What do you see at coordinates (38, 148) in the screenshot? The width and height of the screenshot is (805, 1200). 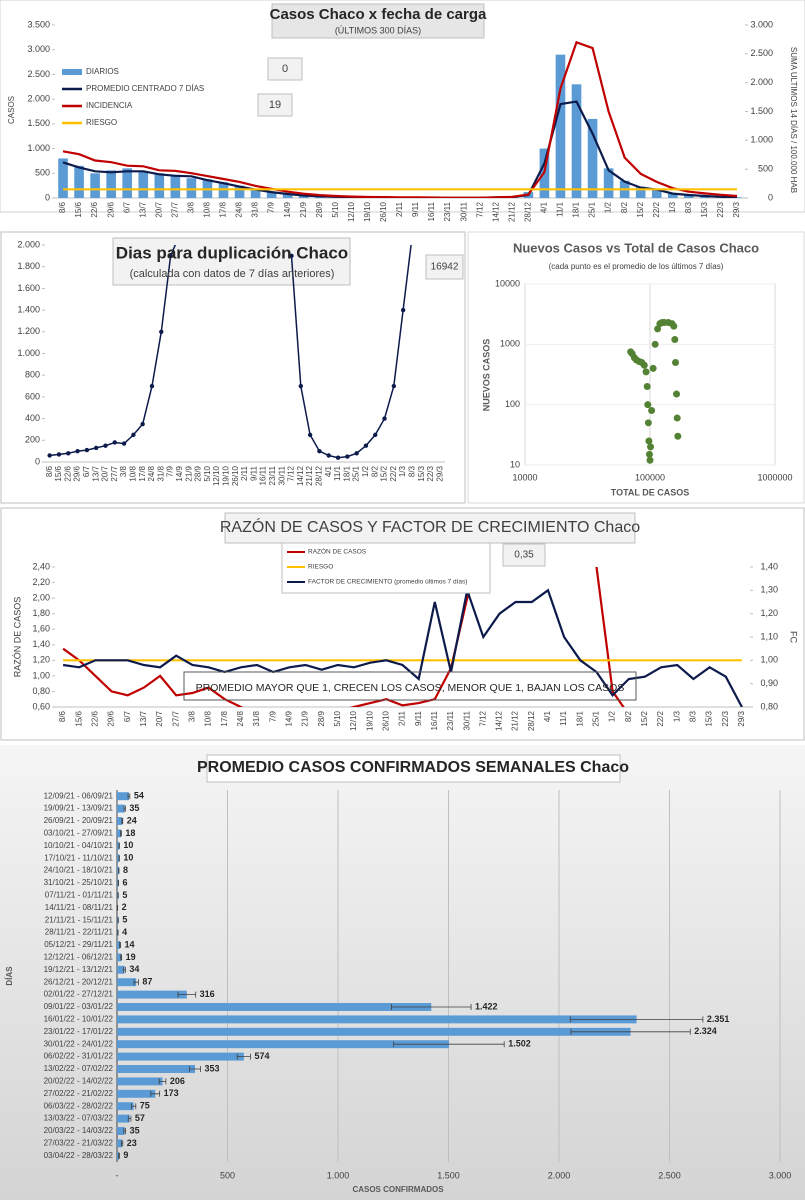 I see `y-tick-label: 1.000` at bounding box center [38, 148].